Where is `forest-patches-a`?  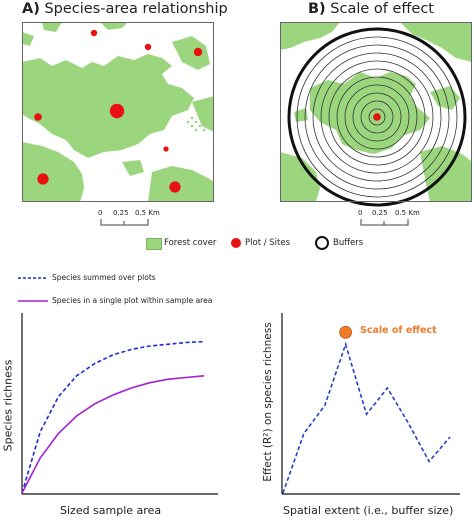
forest-patches-a is located at coordinates (118, 112).